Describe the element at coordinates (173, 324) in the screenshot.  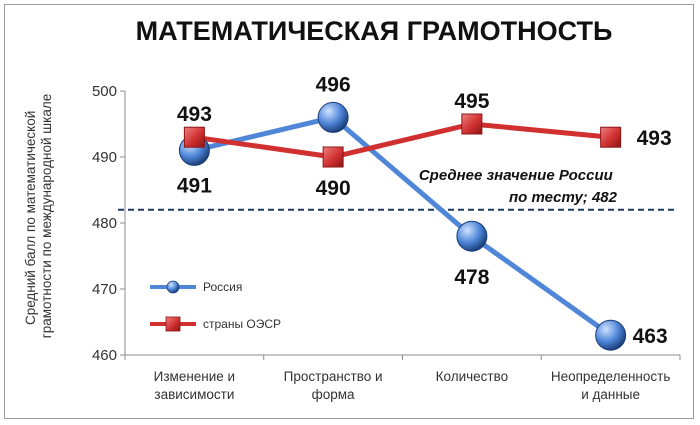
I see `legend-marker-square` at that location.